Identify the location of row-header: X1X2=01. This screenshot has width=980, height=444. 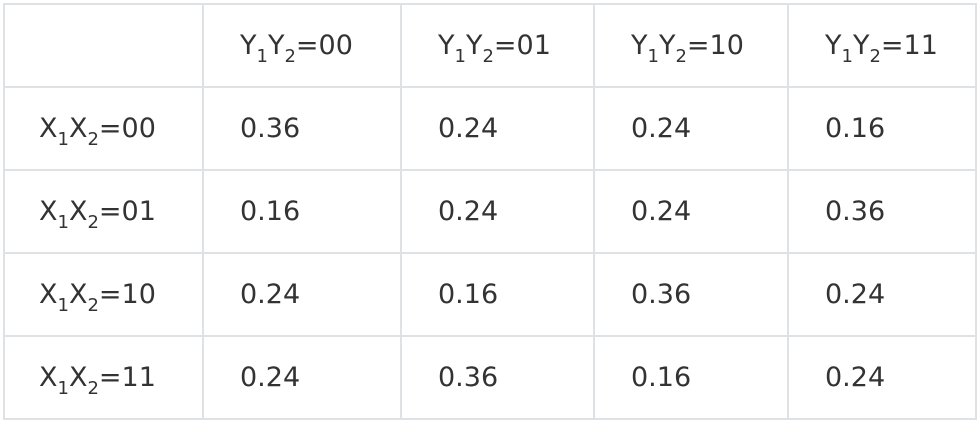
(103, 211).